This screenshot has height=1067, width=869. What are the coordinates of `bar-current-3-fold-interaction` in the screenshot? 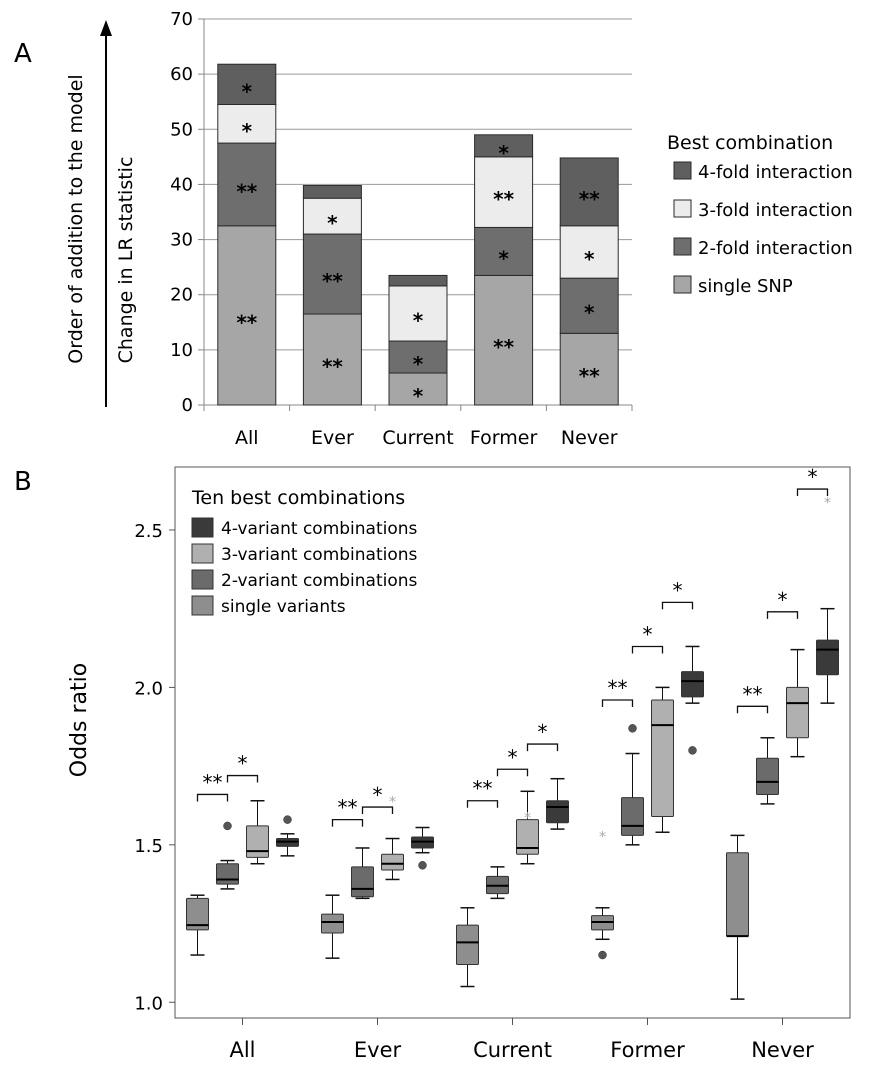 It's located at (418, 313).